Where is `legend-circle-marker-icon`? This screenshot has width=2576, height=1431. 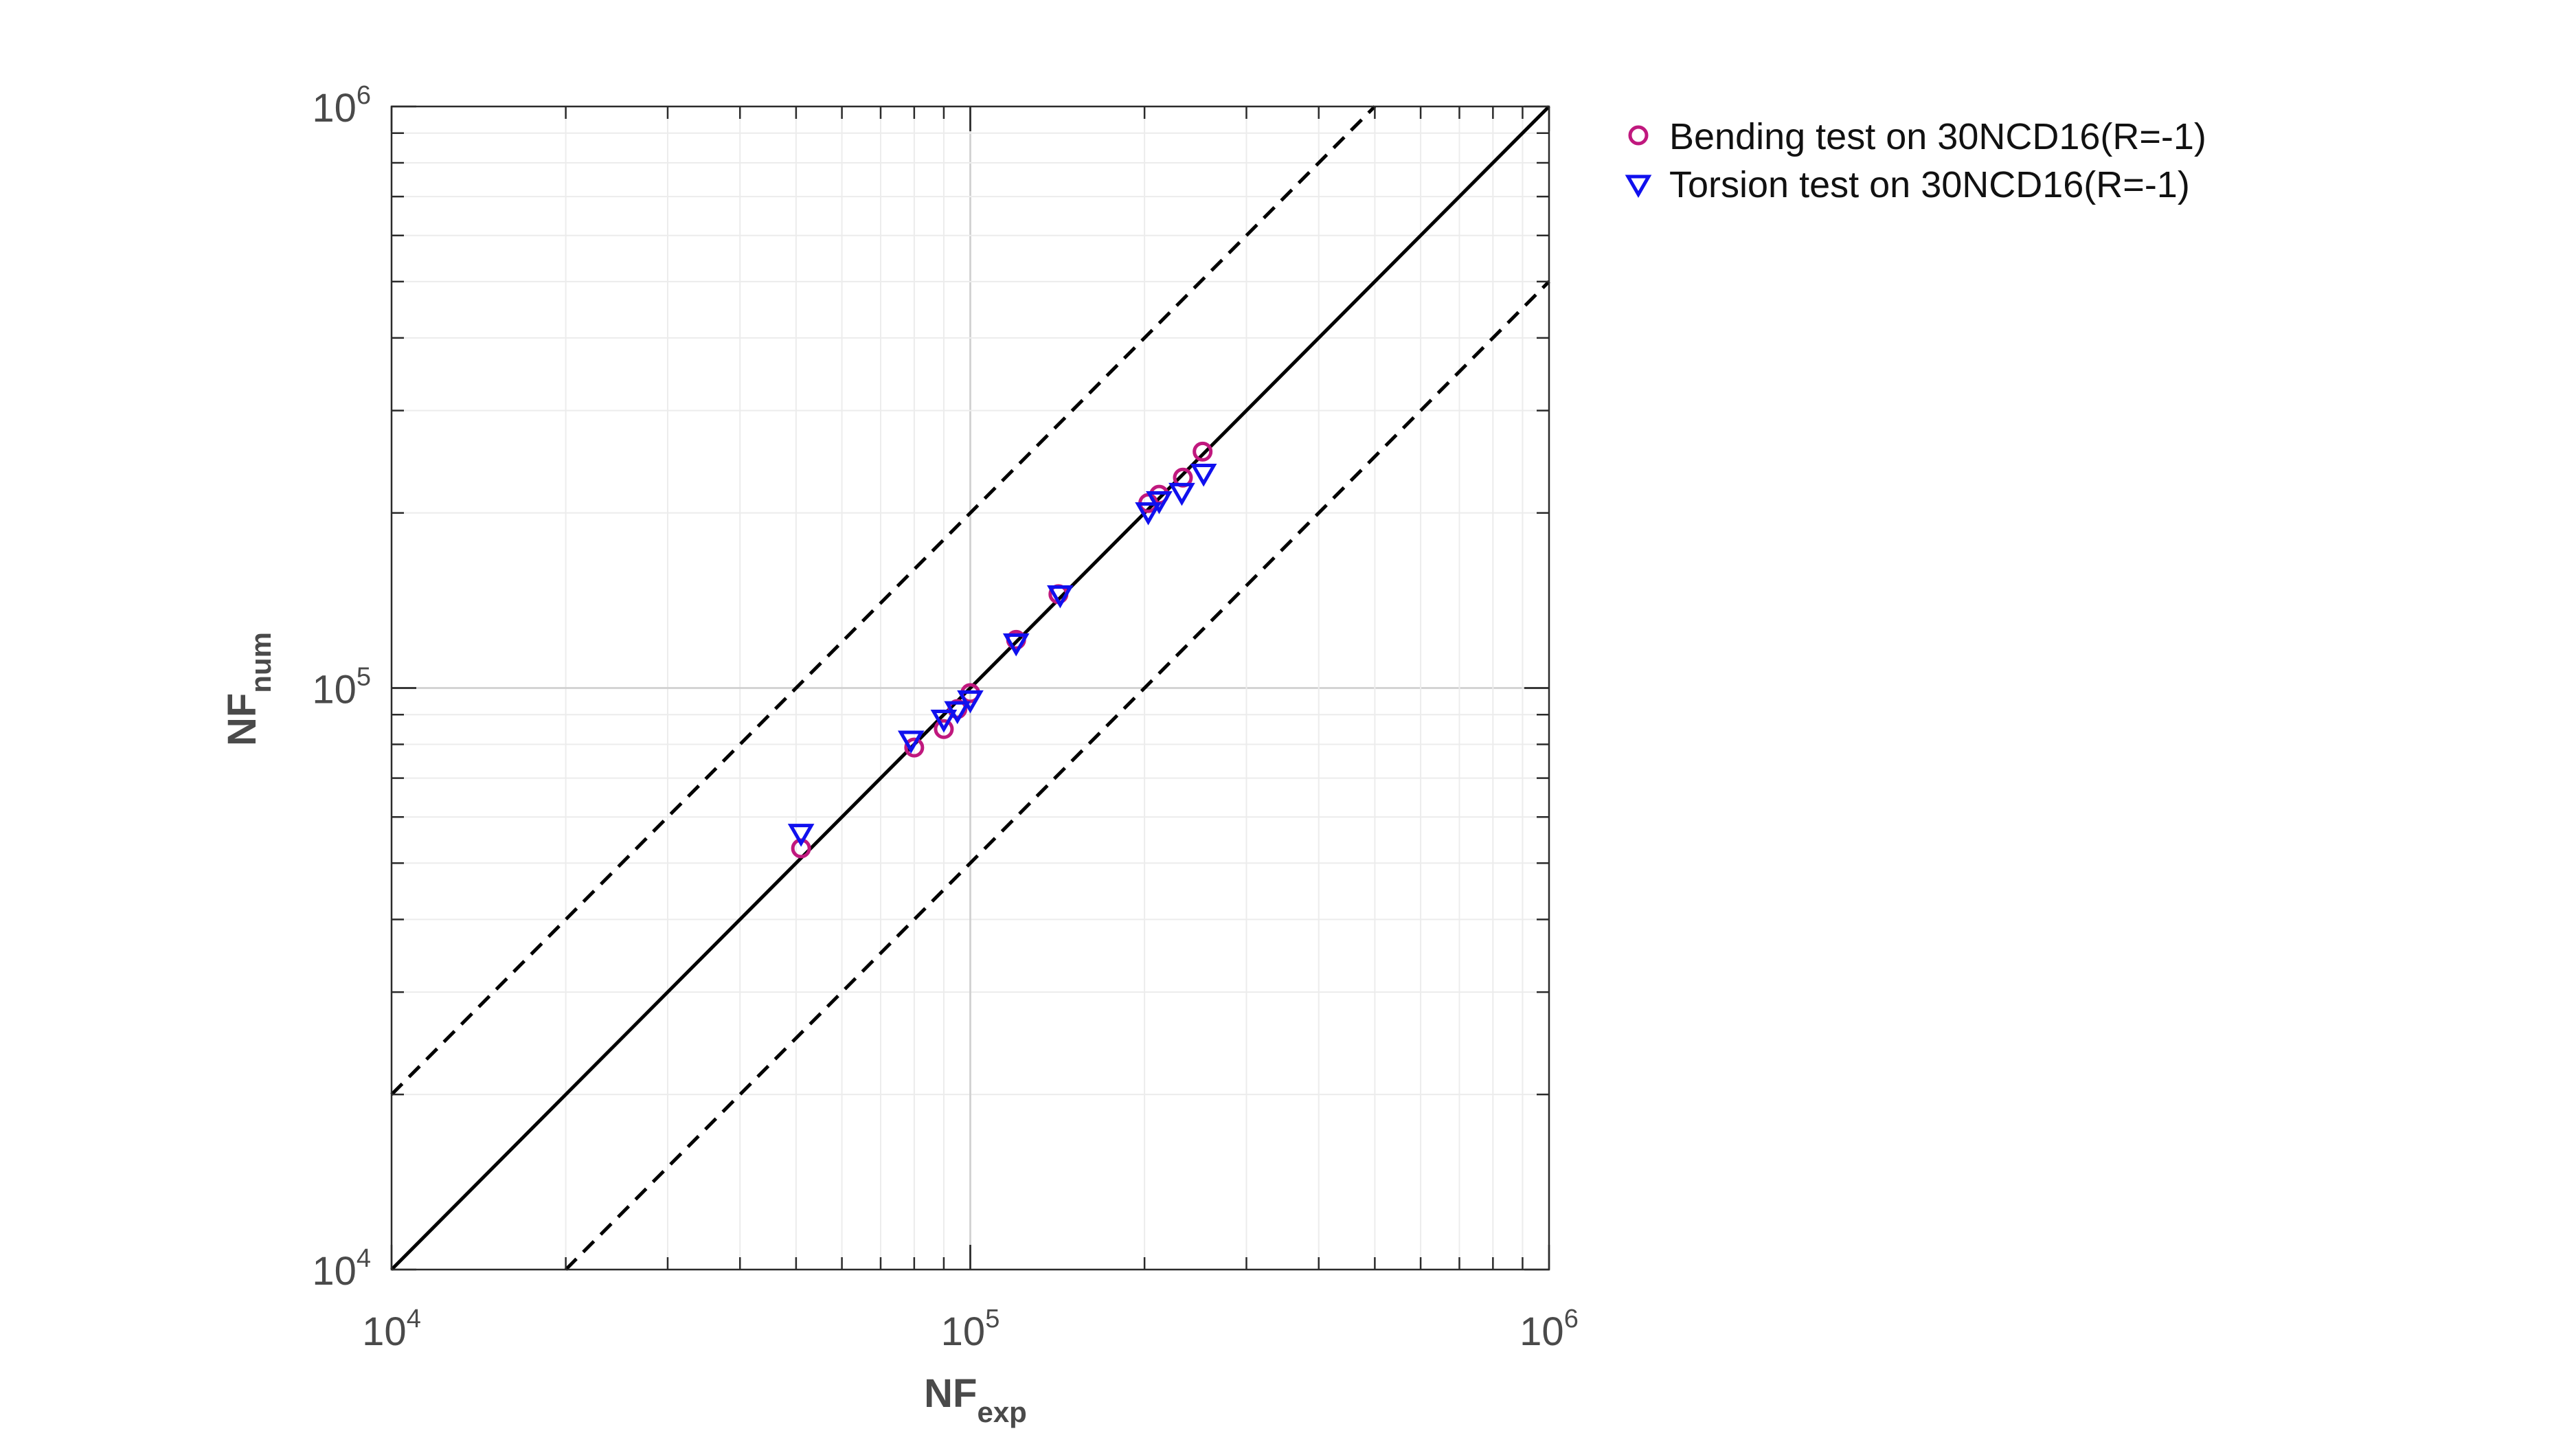 legend-circle-marker-icon is located at coordinates (1638, 135).